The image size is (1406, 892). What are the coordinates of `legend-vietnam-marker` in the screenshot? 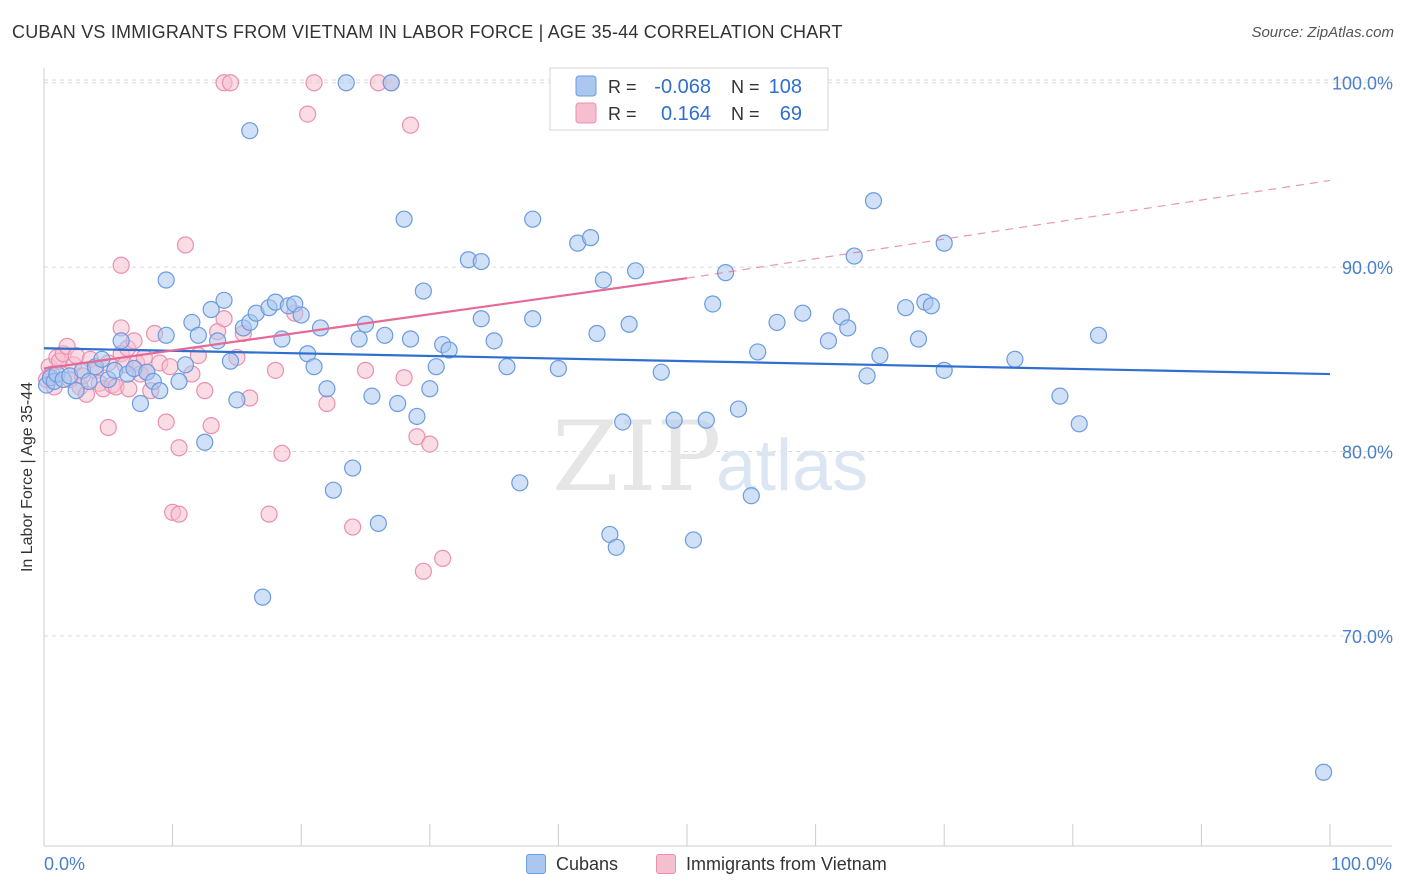 It's located at (666, 864).